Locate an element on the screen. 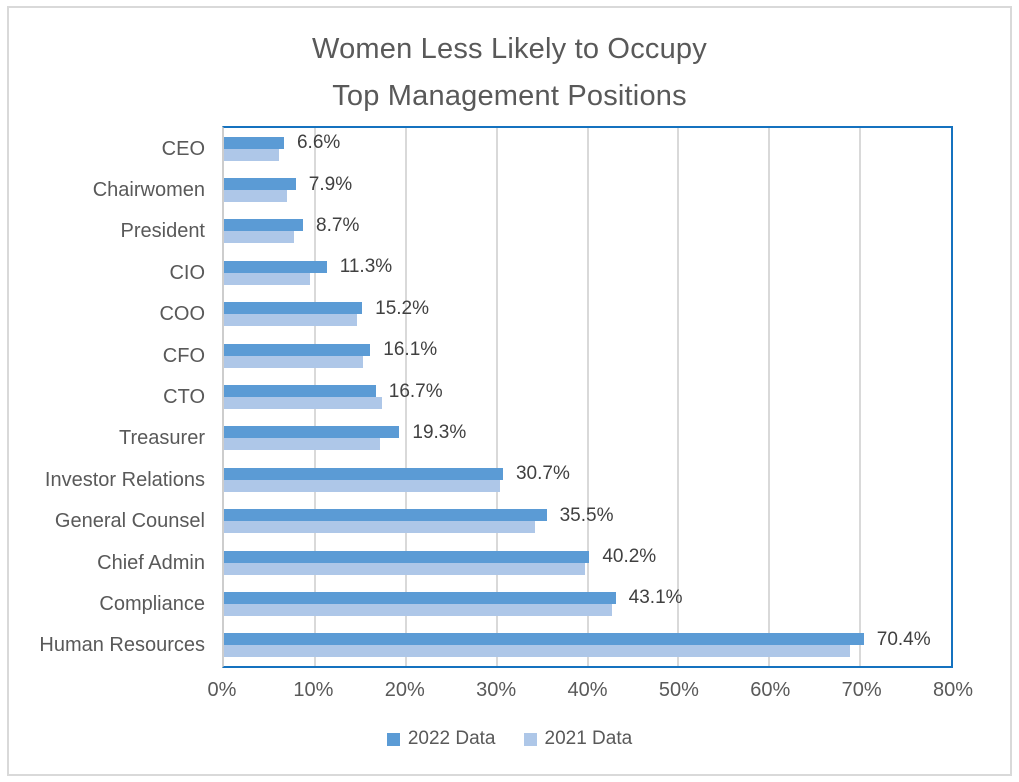 The image size is (1019, 782). x-tick-label: 20% is located at coordinates (404, 690).